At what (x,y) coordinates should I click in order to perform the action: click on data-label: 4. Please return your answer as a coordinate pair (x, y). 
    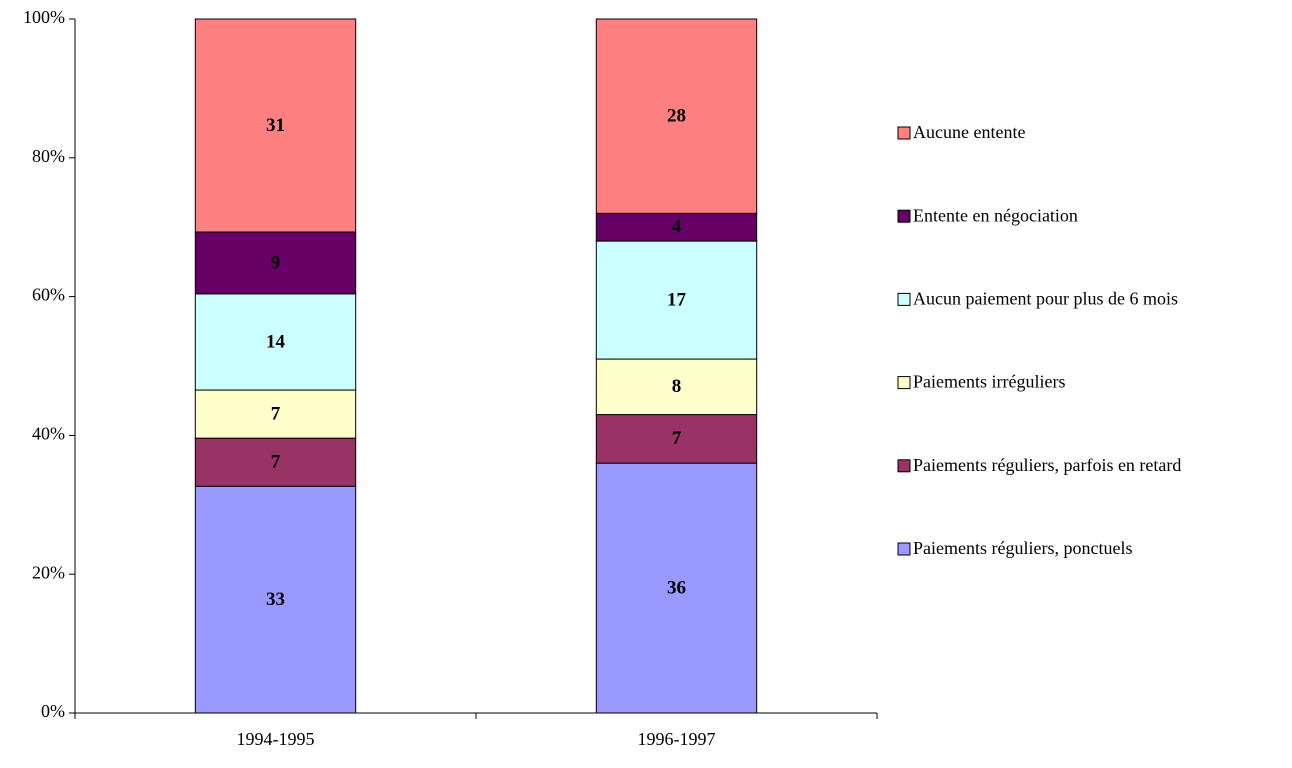
    Looking at the image, I should click on (677, 227).